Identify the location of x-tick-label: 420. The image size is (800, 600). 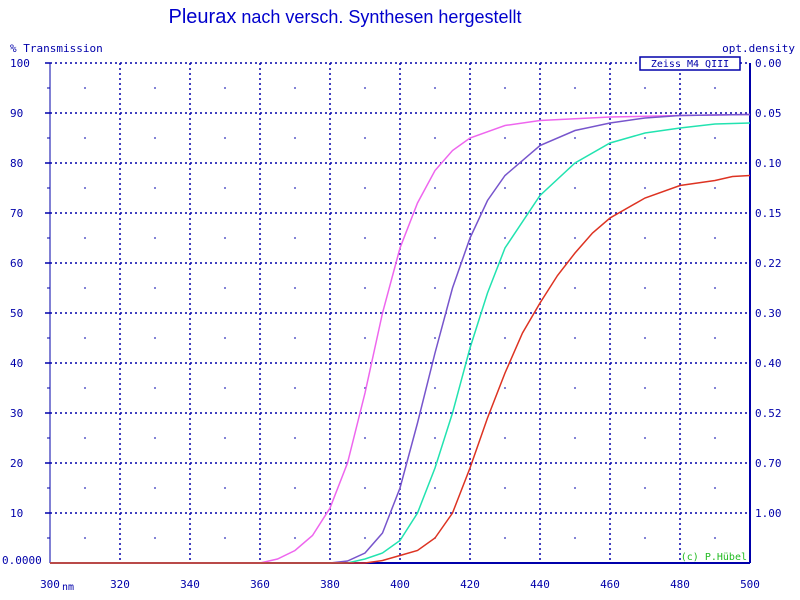
(470, 584).